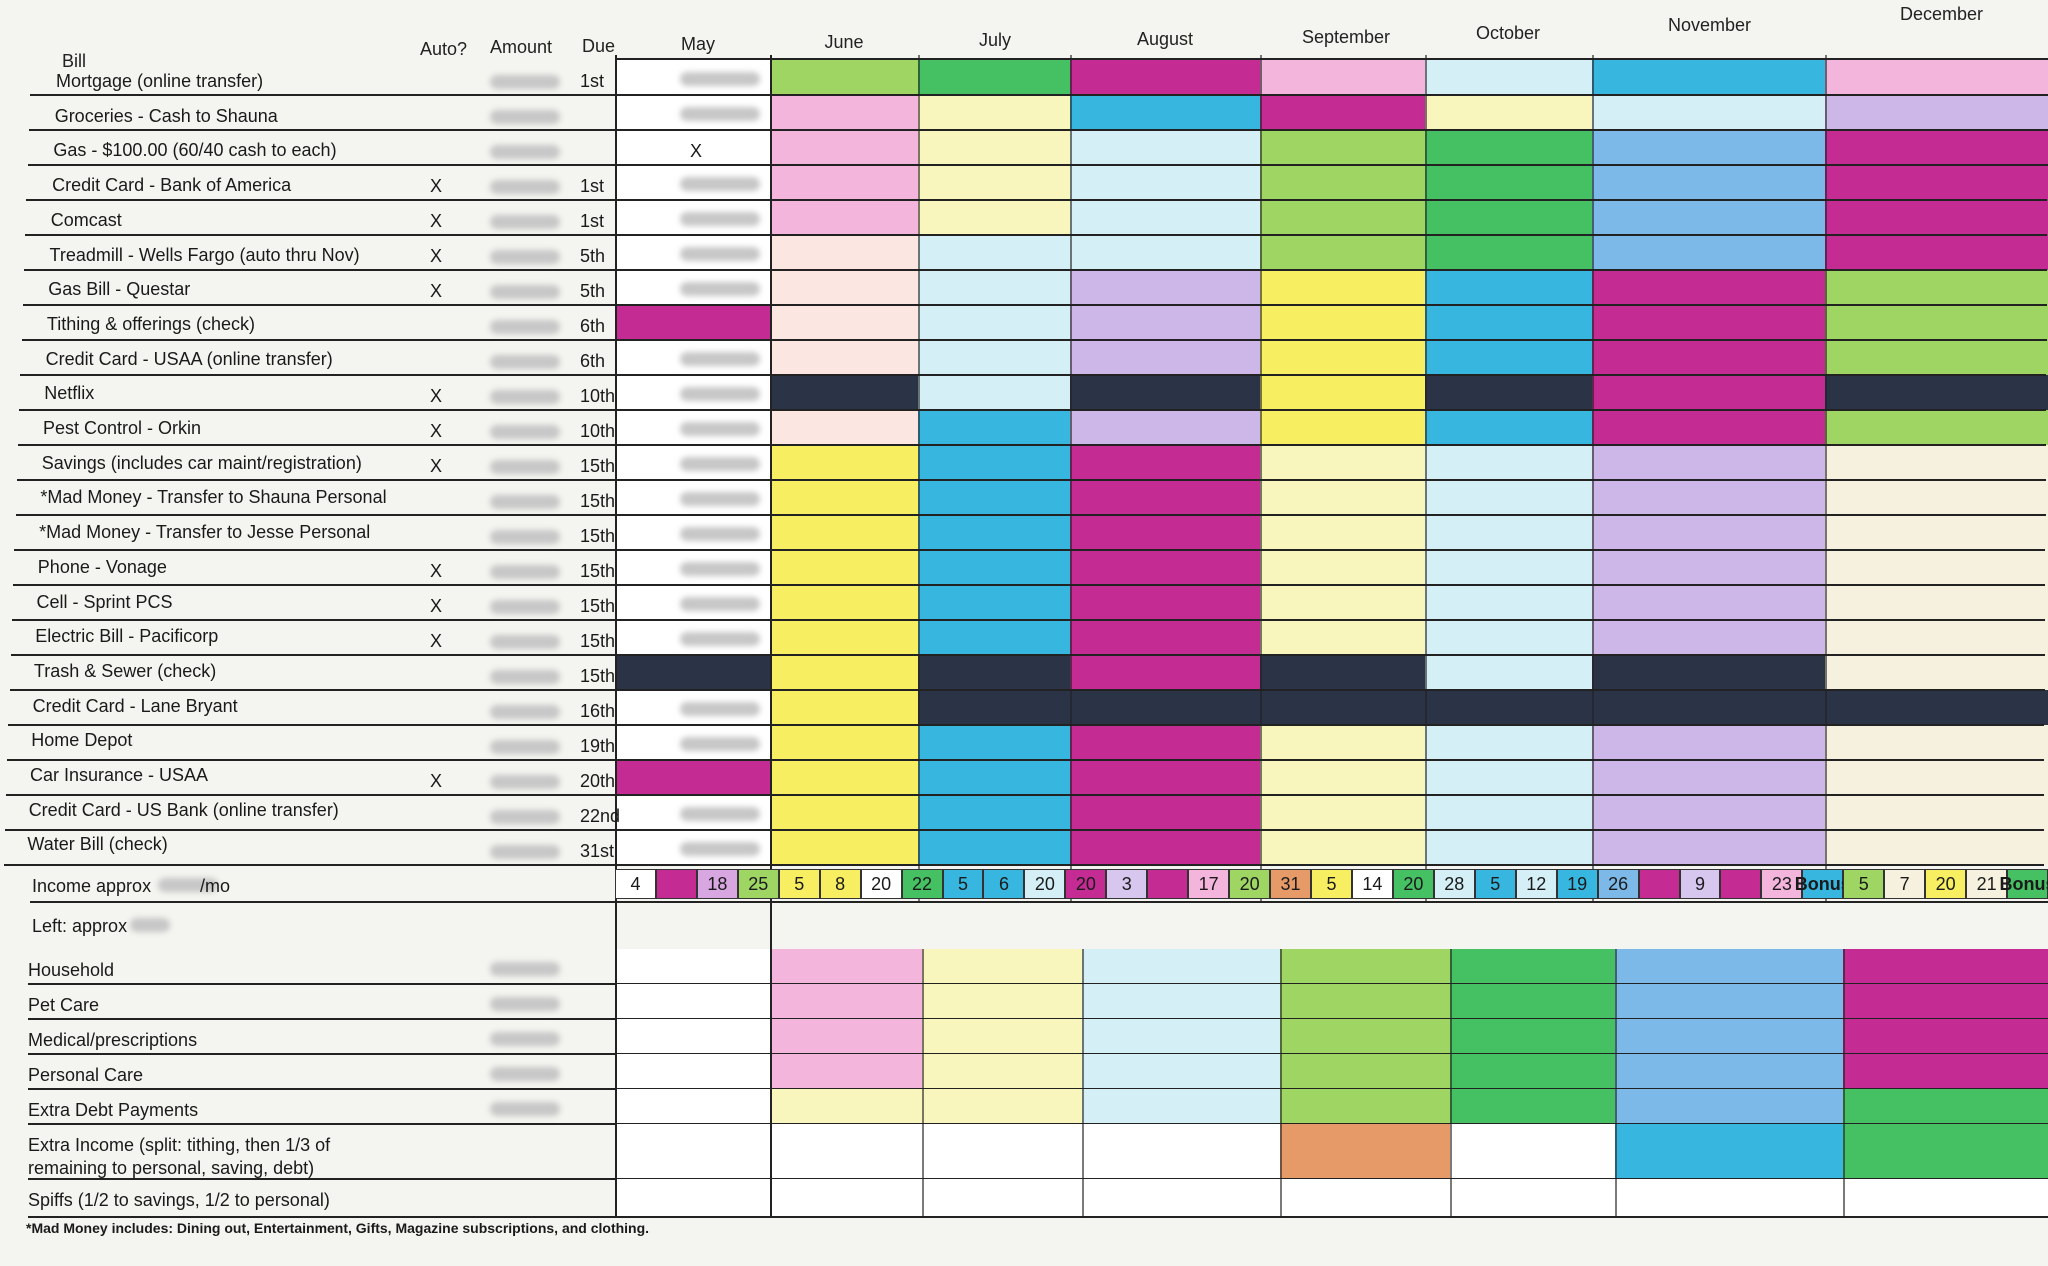 This screenshot has width=2048, height=1266. What do you see at coordinates (1346, 37) in the screenshot?
I see `month-header-september: September` at bounding box center [1346, 37].